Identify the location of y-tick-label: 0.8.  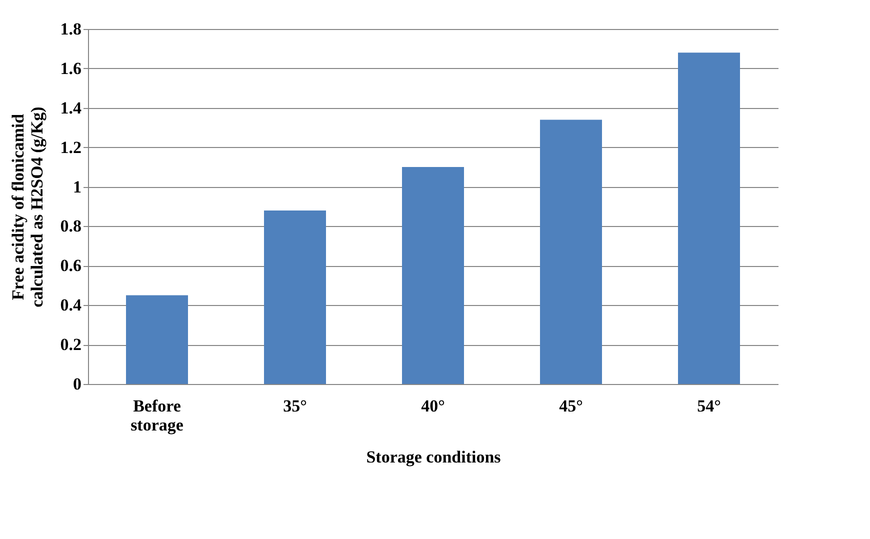
(71, 226).